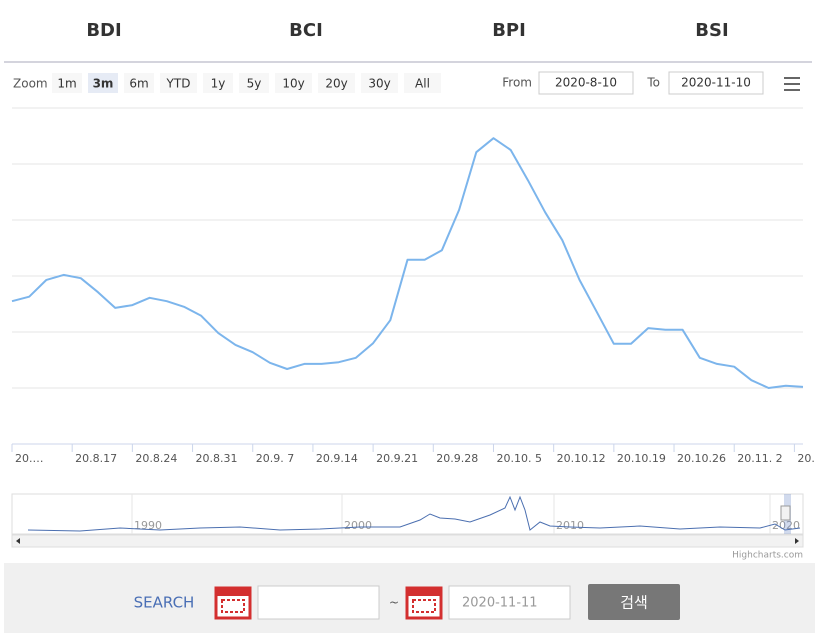  What do you see at coordinates (275, 458) in the screenshot?
I see `x-tick-label: 20.9. 7` at bounding box center [275, 458].